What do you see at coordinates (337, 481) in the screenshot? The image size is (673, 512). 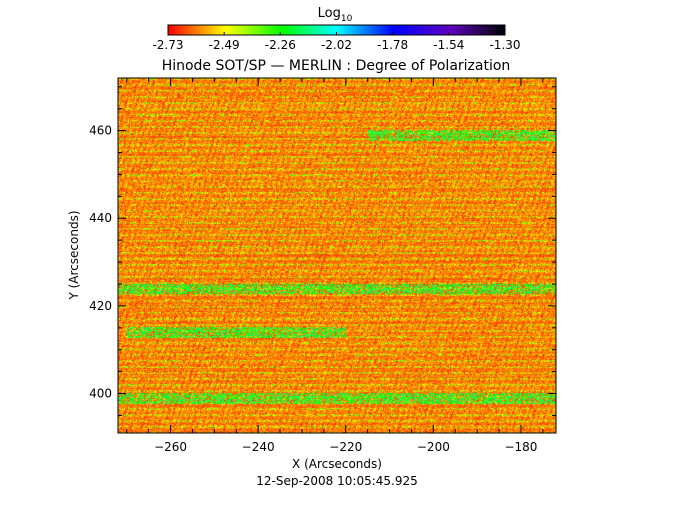 I see `timestamp-footer: 12-Sep-2008 10:05:45.925` at bounding box center [337, 481].